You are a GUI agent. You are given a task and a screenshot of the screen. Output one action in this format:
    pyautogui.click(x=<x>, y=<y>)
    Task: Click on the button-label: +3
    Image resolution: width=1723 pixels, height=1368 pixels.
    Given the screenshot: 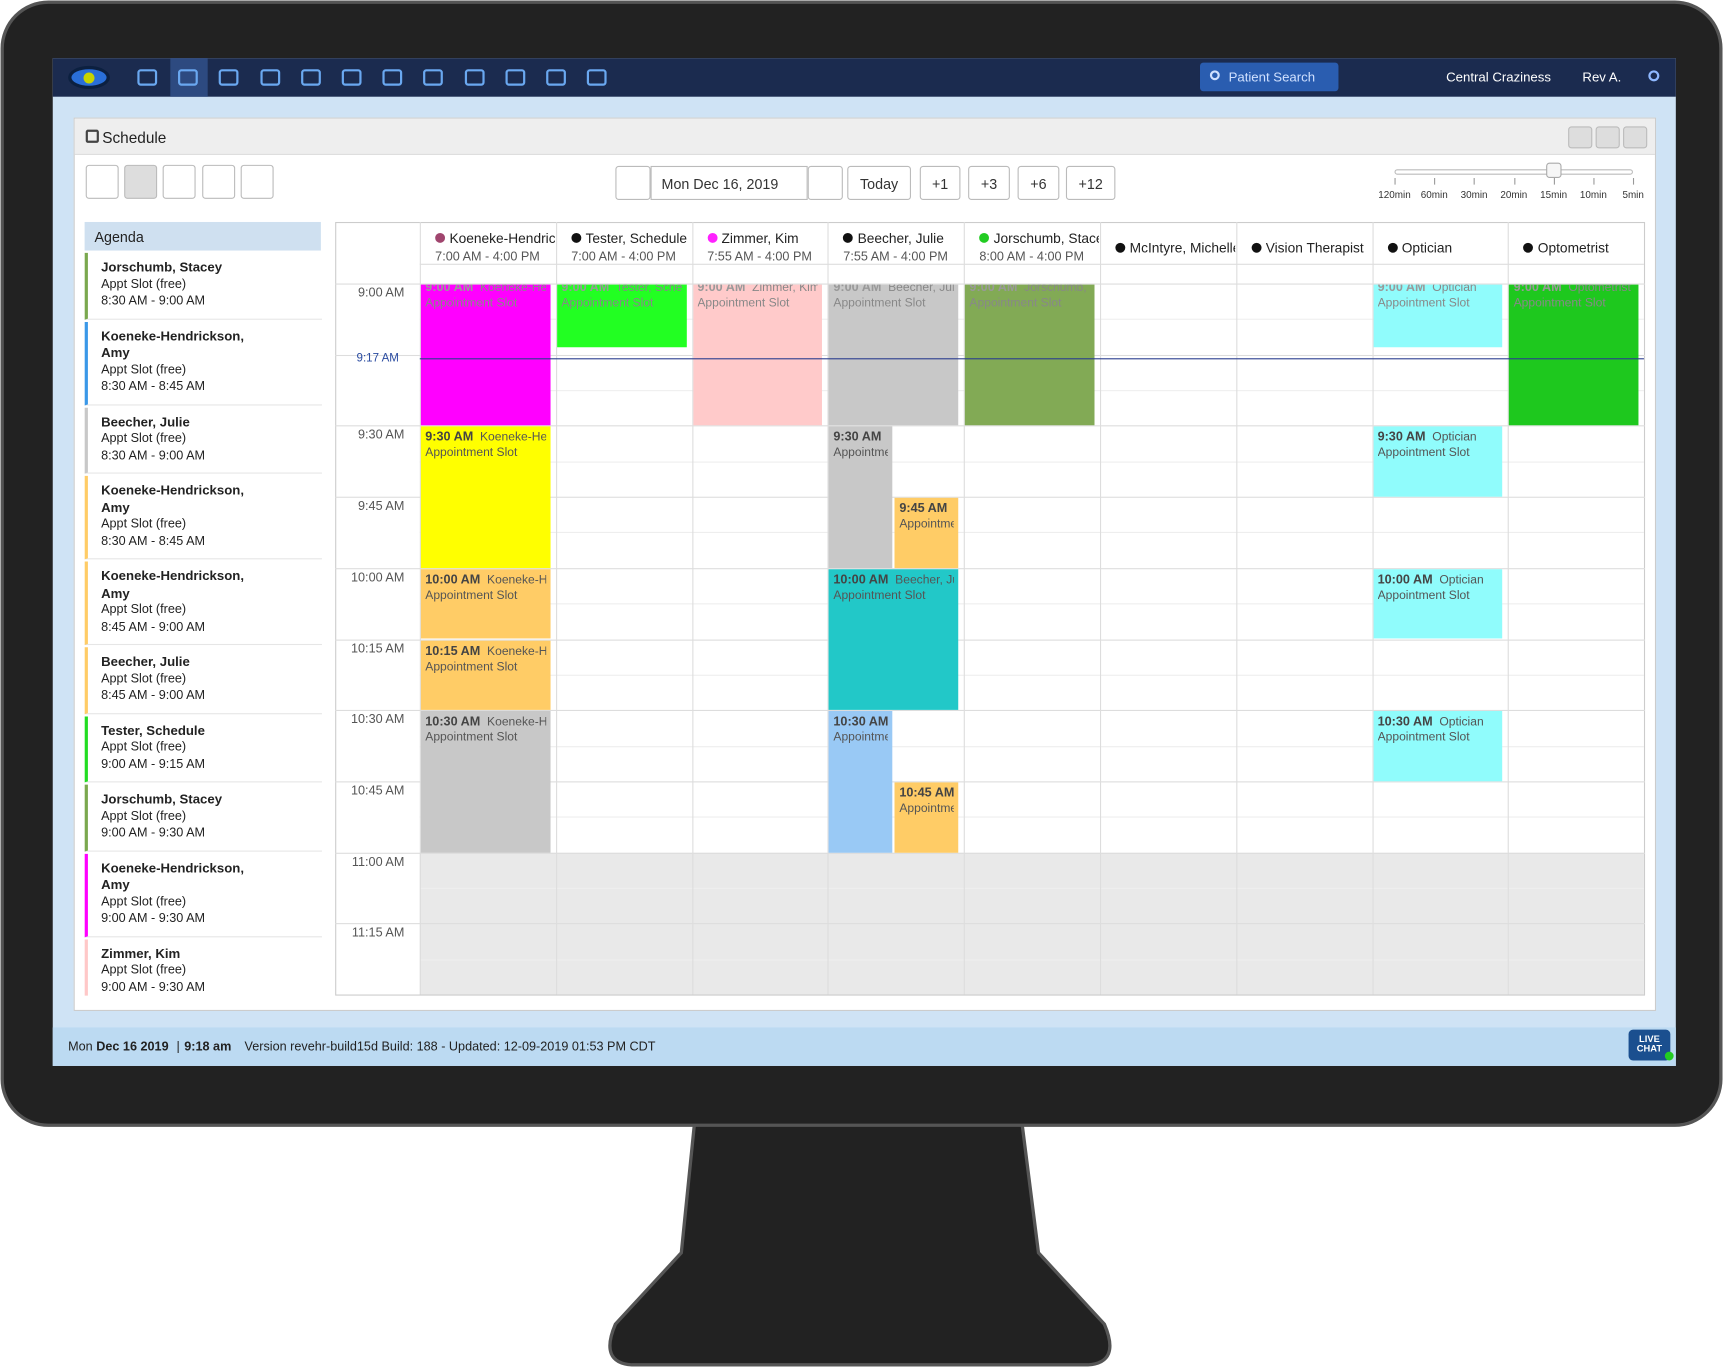 What is the action you would take?
    pyautogui.click(x=989, y=184)
    